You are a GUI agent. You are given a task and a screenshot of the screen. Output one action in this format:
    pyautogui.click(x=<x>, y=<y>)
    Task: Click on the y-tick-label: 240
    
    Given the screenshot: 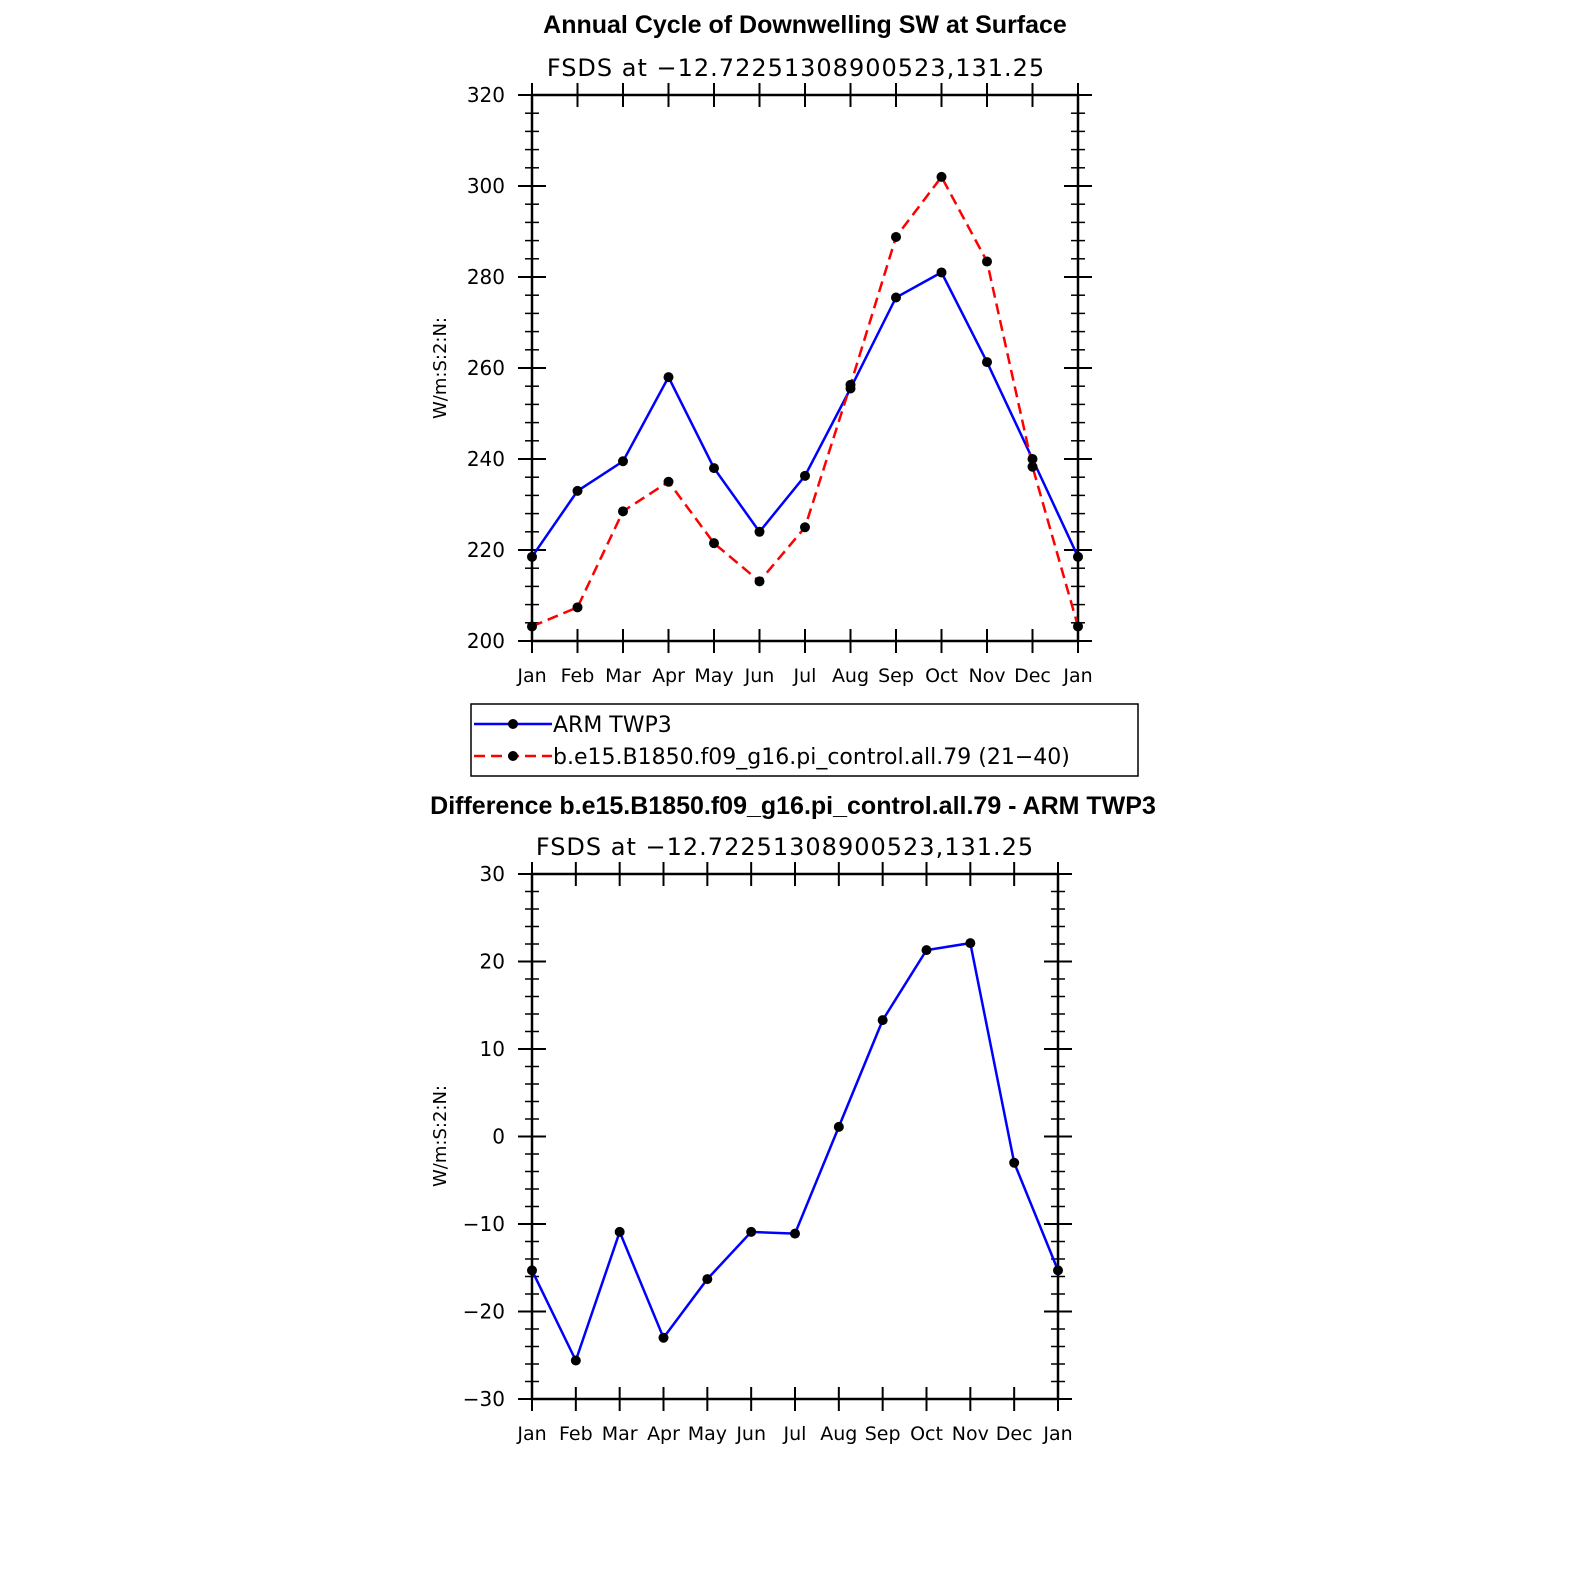 What is the action you would take?
    pyautogui.click(x=486, y=459)
    